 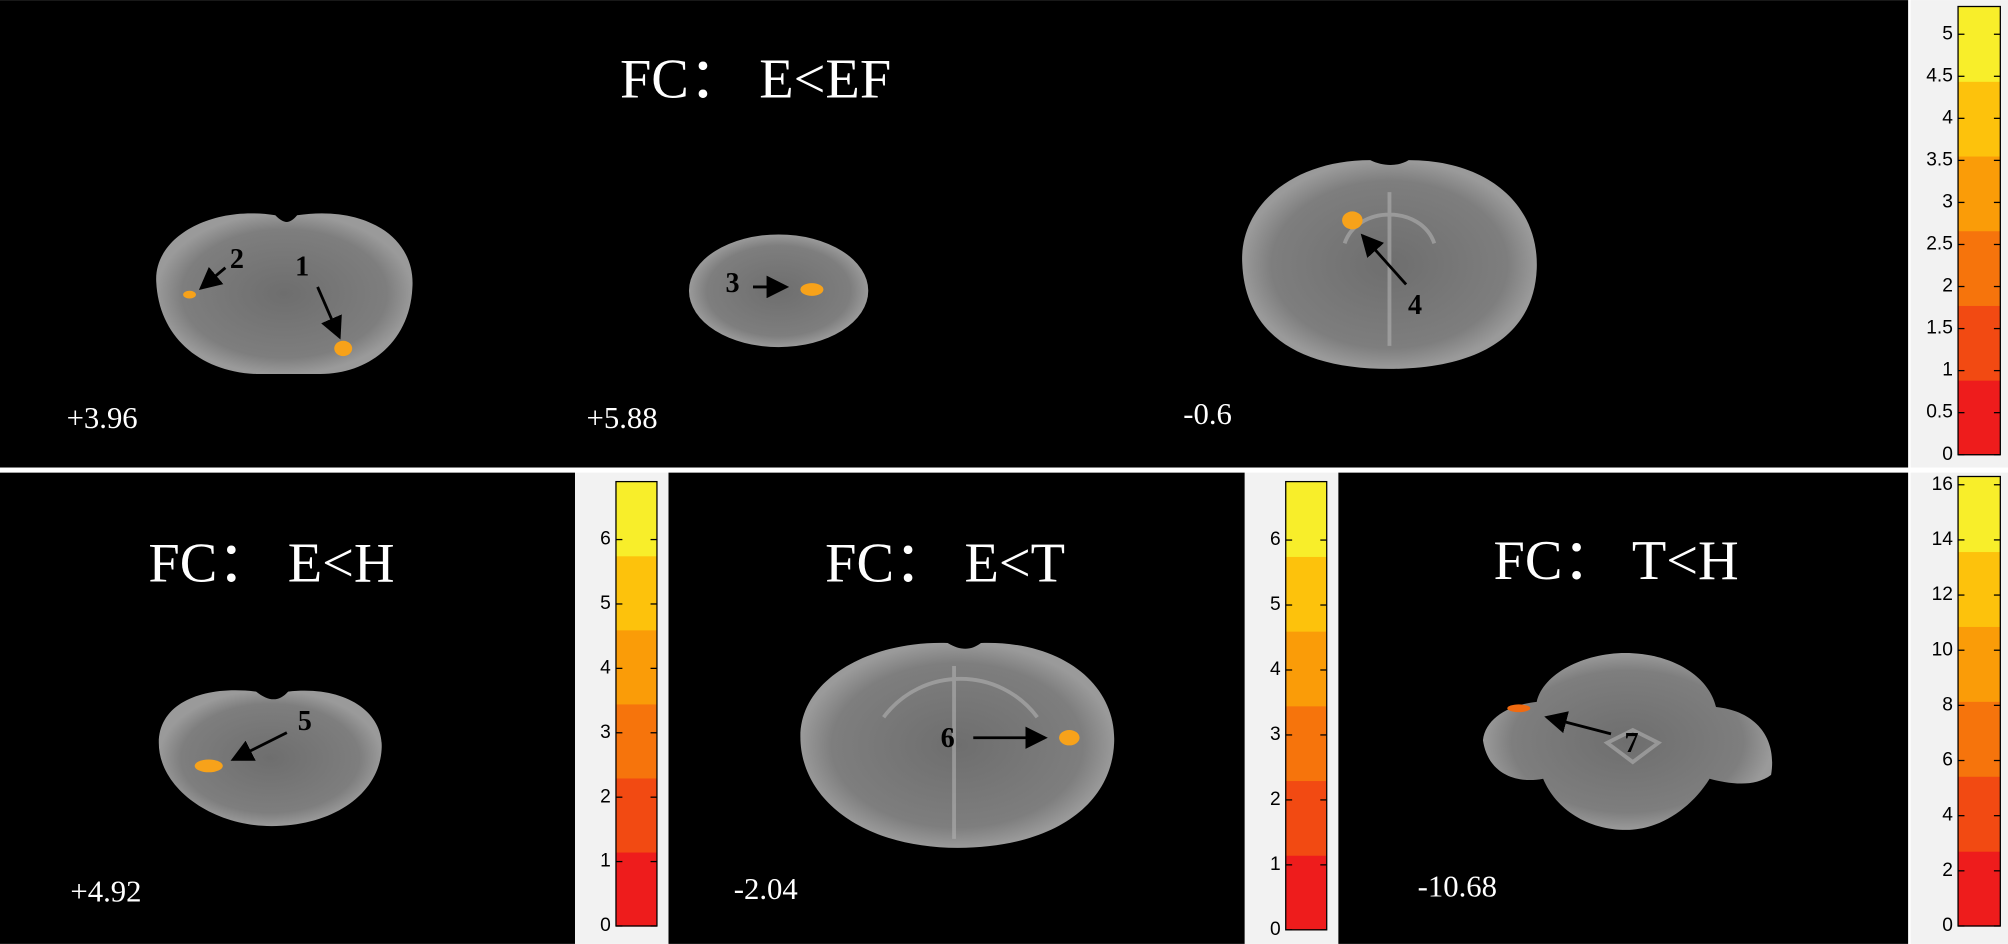 What do you see at coordinates (237, 259) in the screenshot?
I see `region-label: 2` at bounding box center [237, 259].